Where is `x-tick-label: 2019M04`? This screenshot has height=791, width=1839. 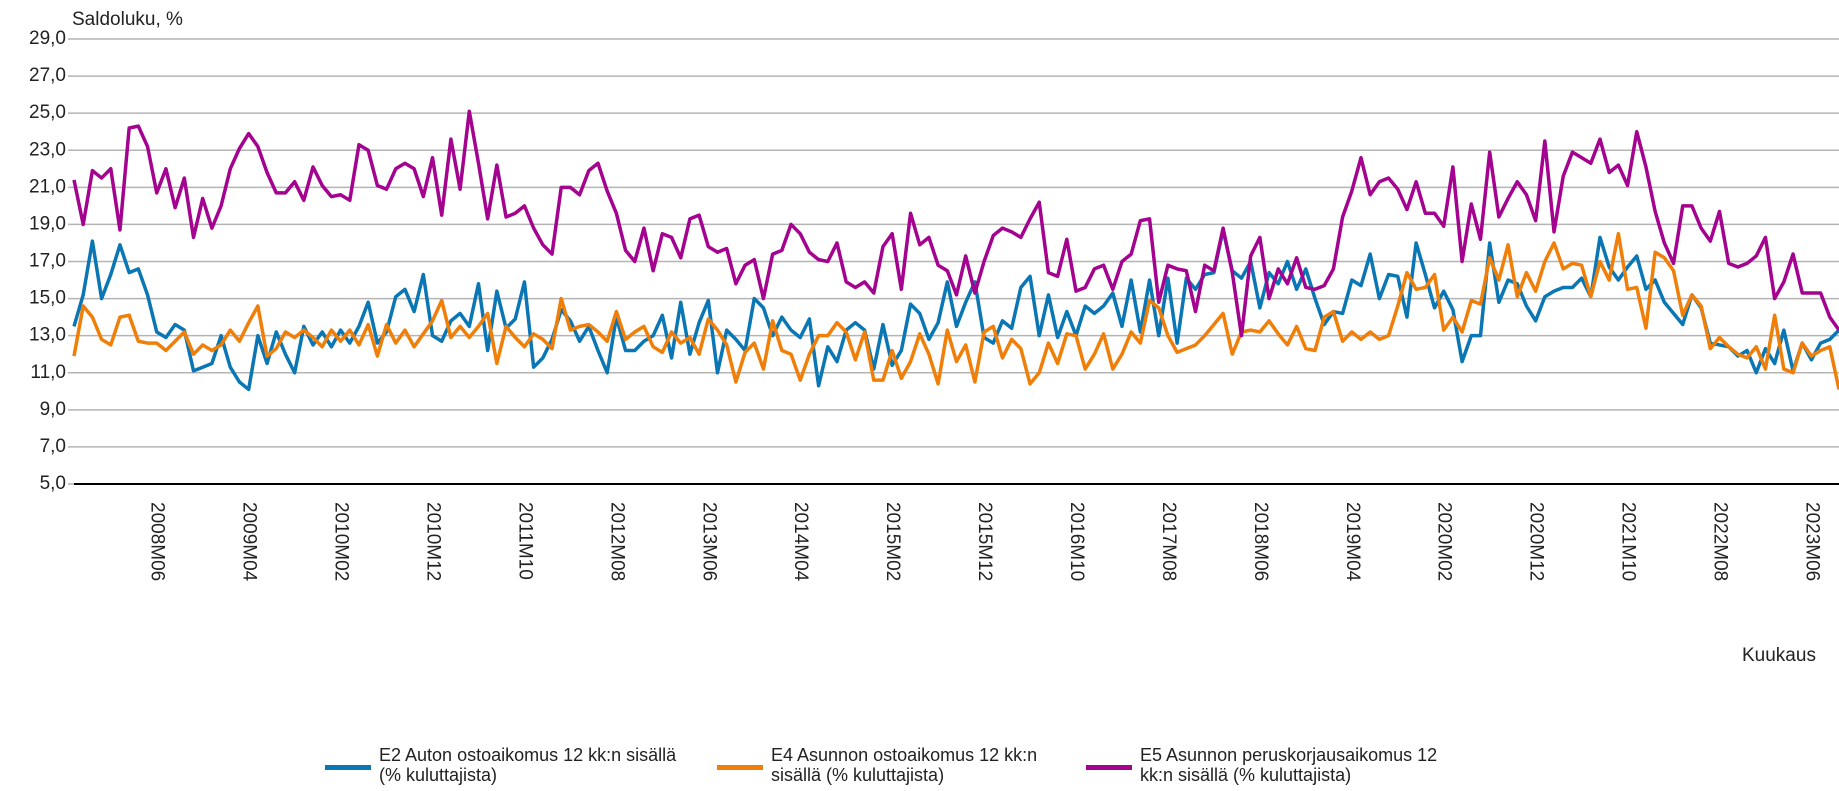 x-tick-label: 2019M04 is located at coordinates (1352, 542).